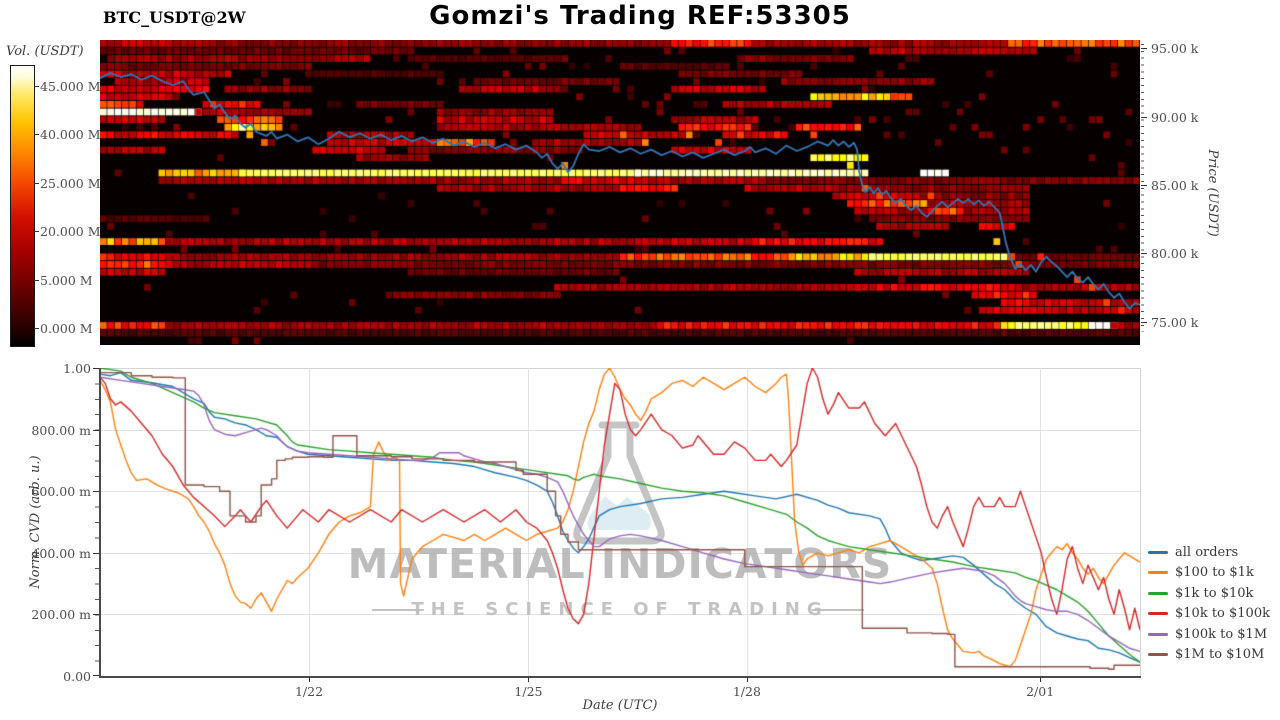 The height and width of the screenshot is (720, 1280). I want to click on cvd-tick-label: 400.00 m, so click(61, 553).